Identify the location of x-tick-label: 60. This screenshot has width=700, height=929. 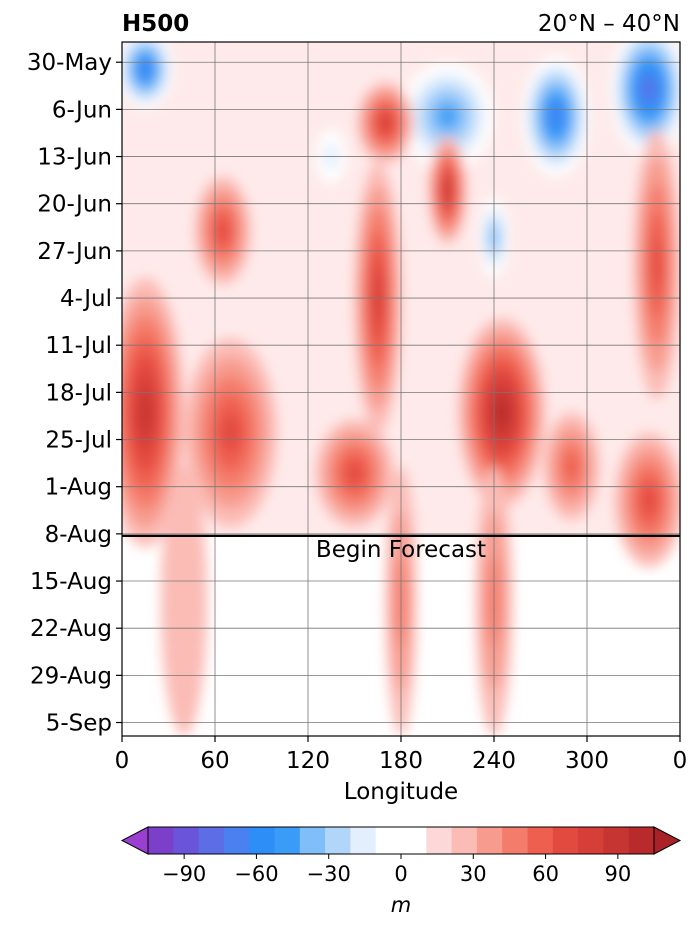
(214, 761).